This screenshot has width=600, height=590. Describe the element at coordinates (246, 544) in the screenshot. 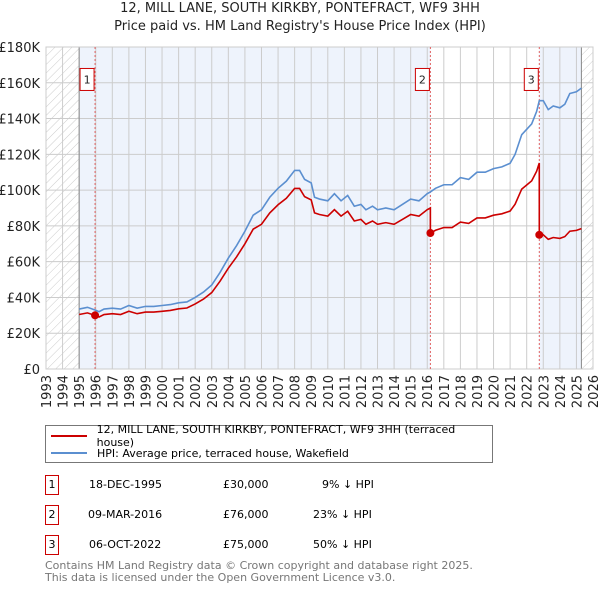

I see `sale-price: £75,000` at that location.